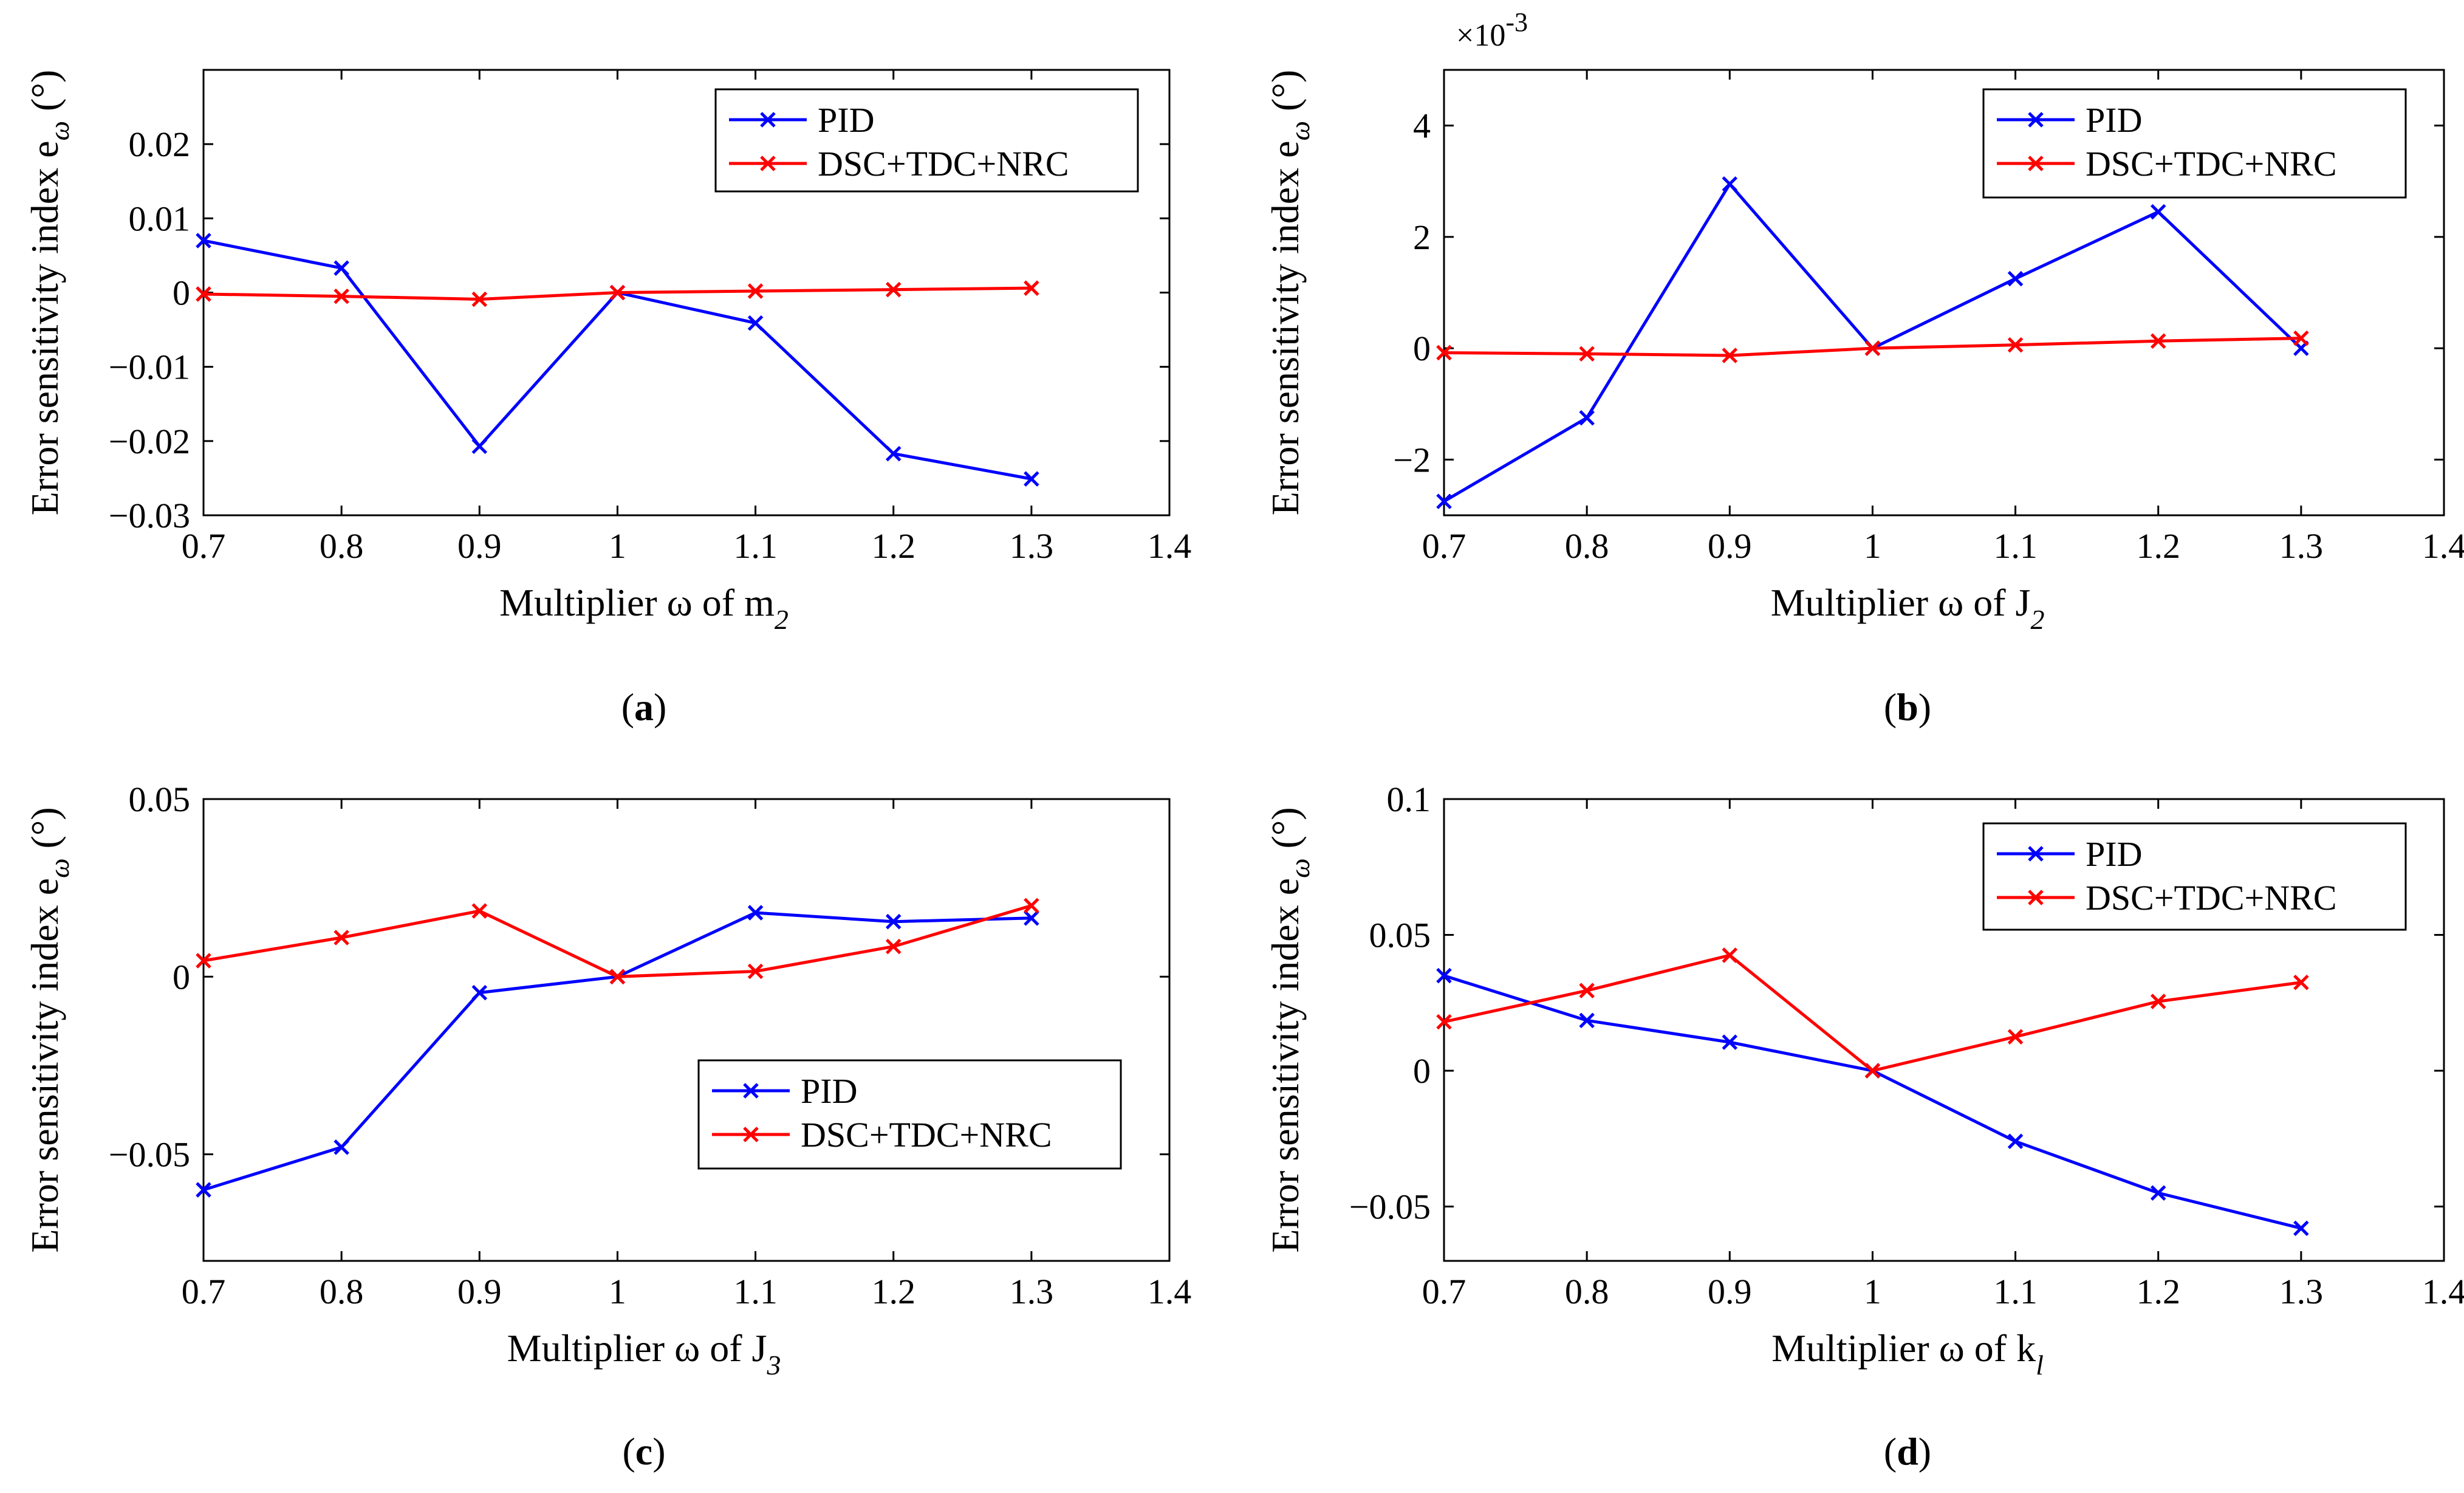  I want to click on x-axis-label: Multiplier ω of J2, so click(1908, 608).